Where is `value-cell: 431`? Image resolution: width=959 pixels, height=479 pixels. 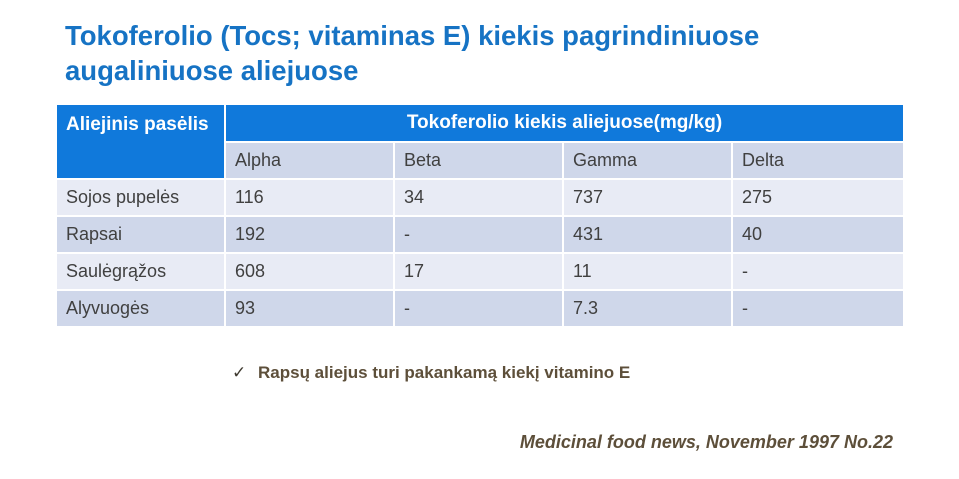 value-cell: 431 is located at coordinates (647, 234).